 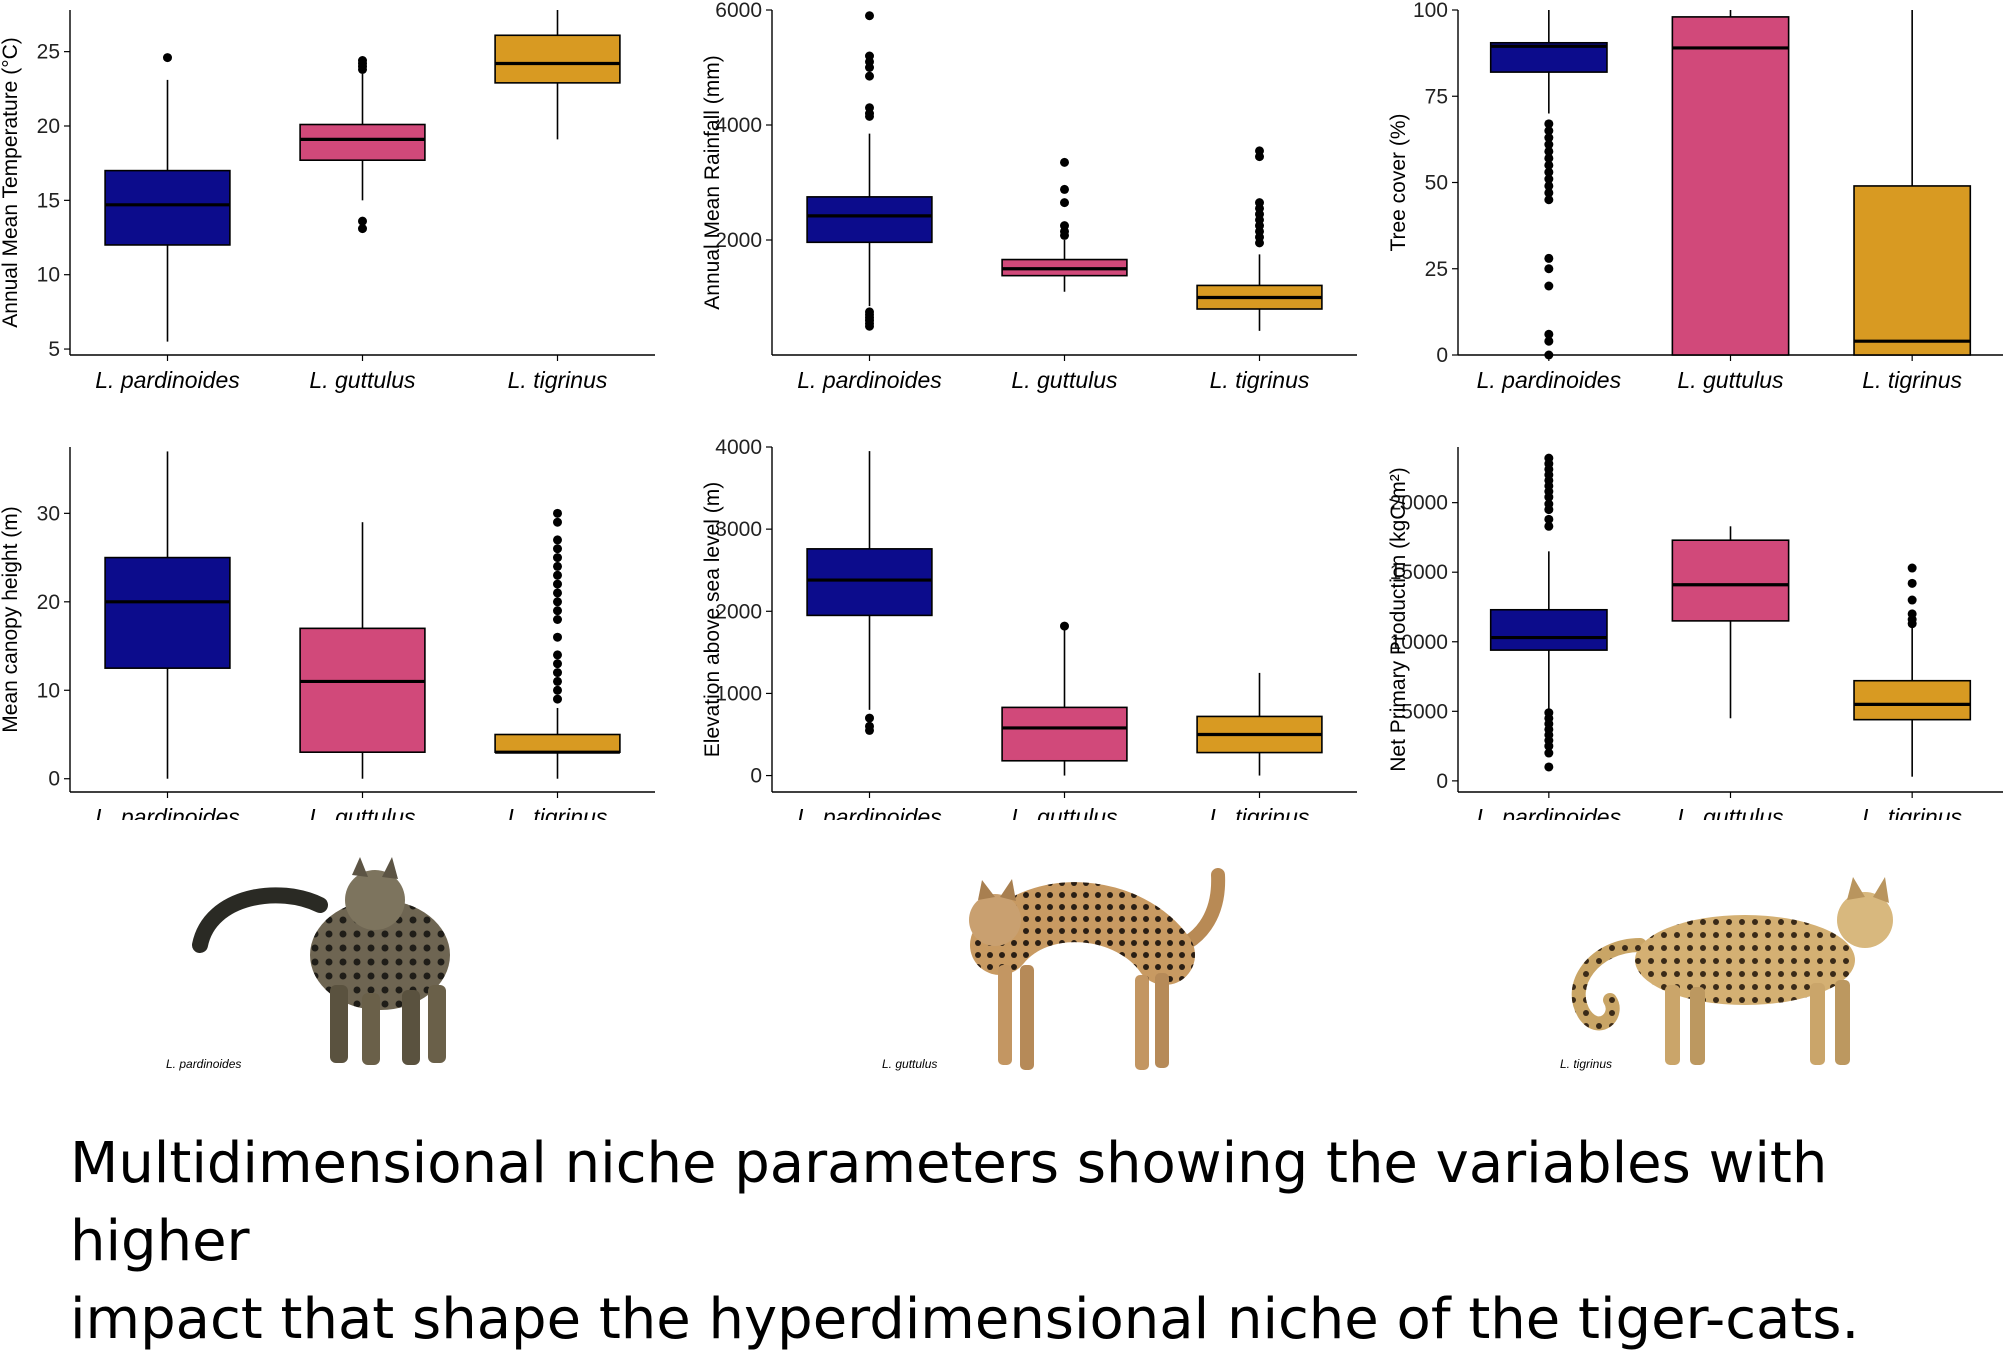 I want to click on y-tick-label: 100, so click(x=1430, y=11).